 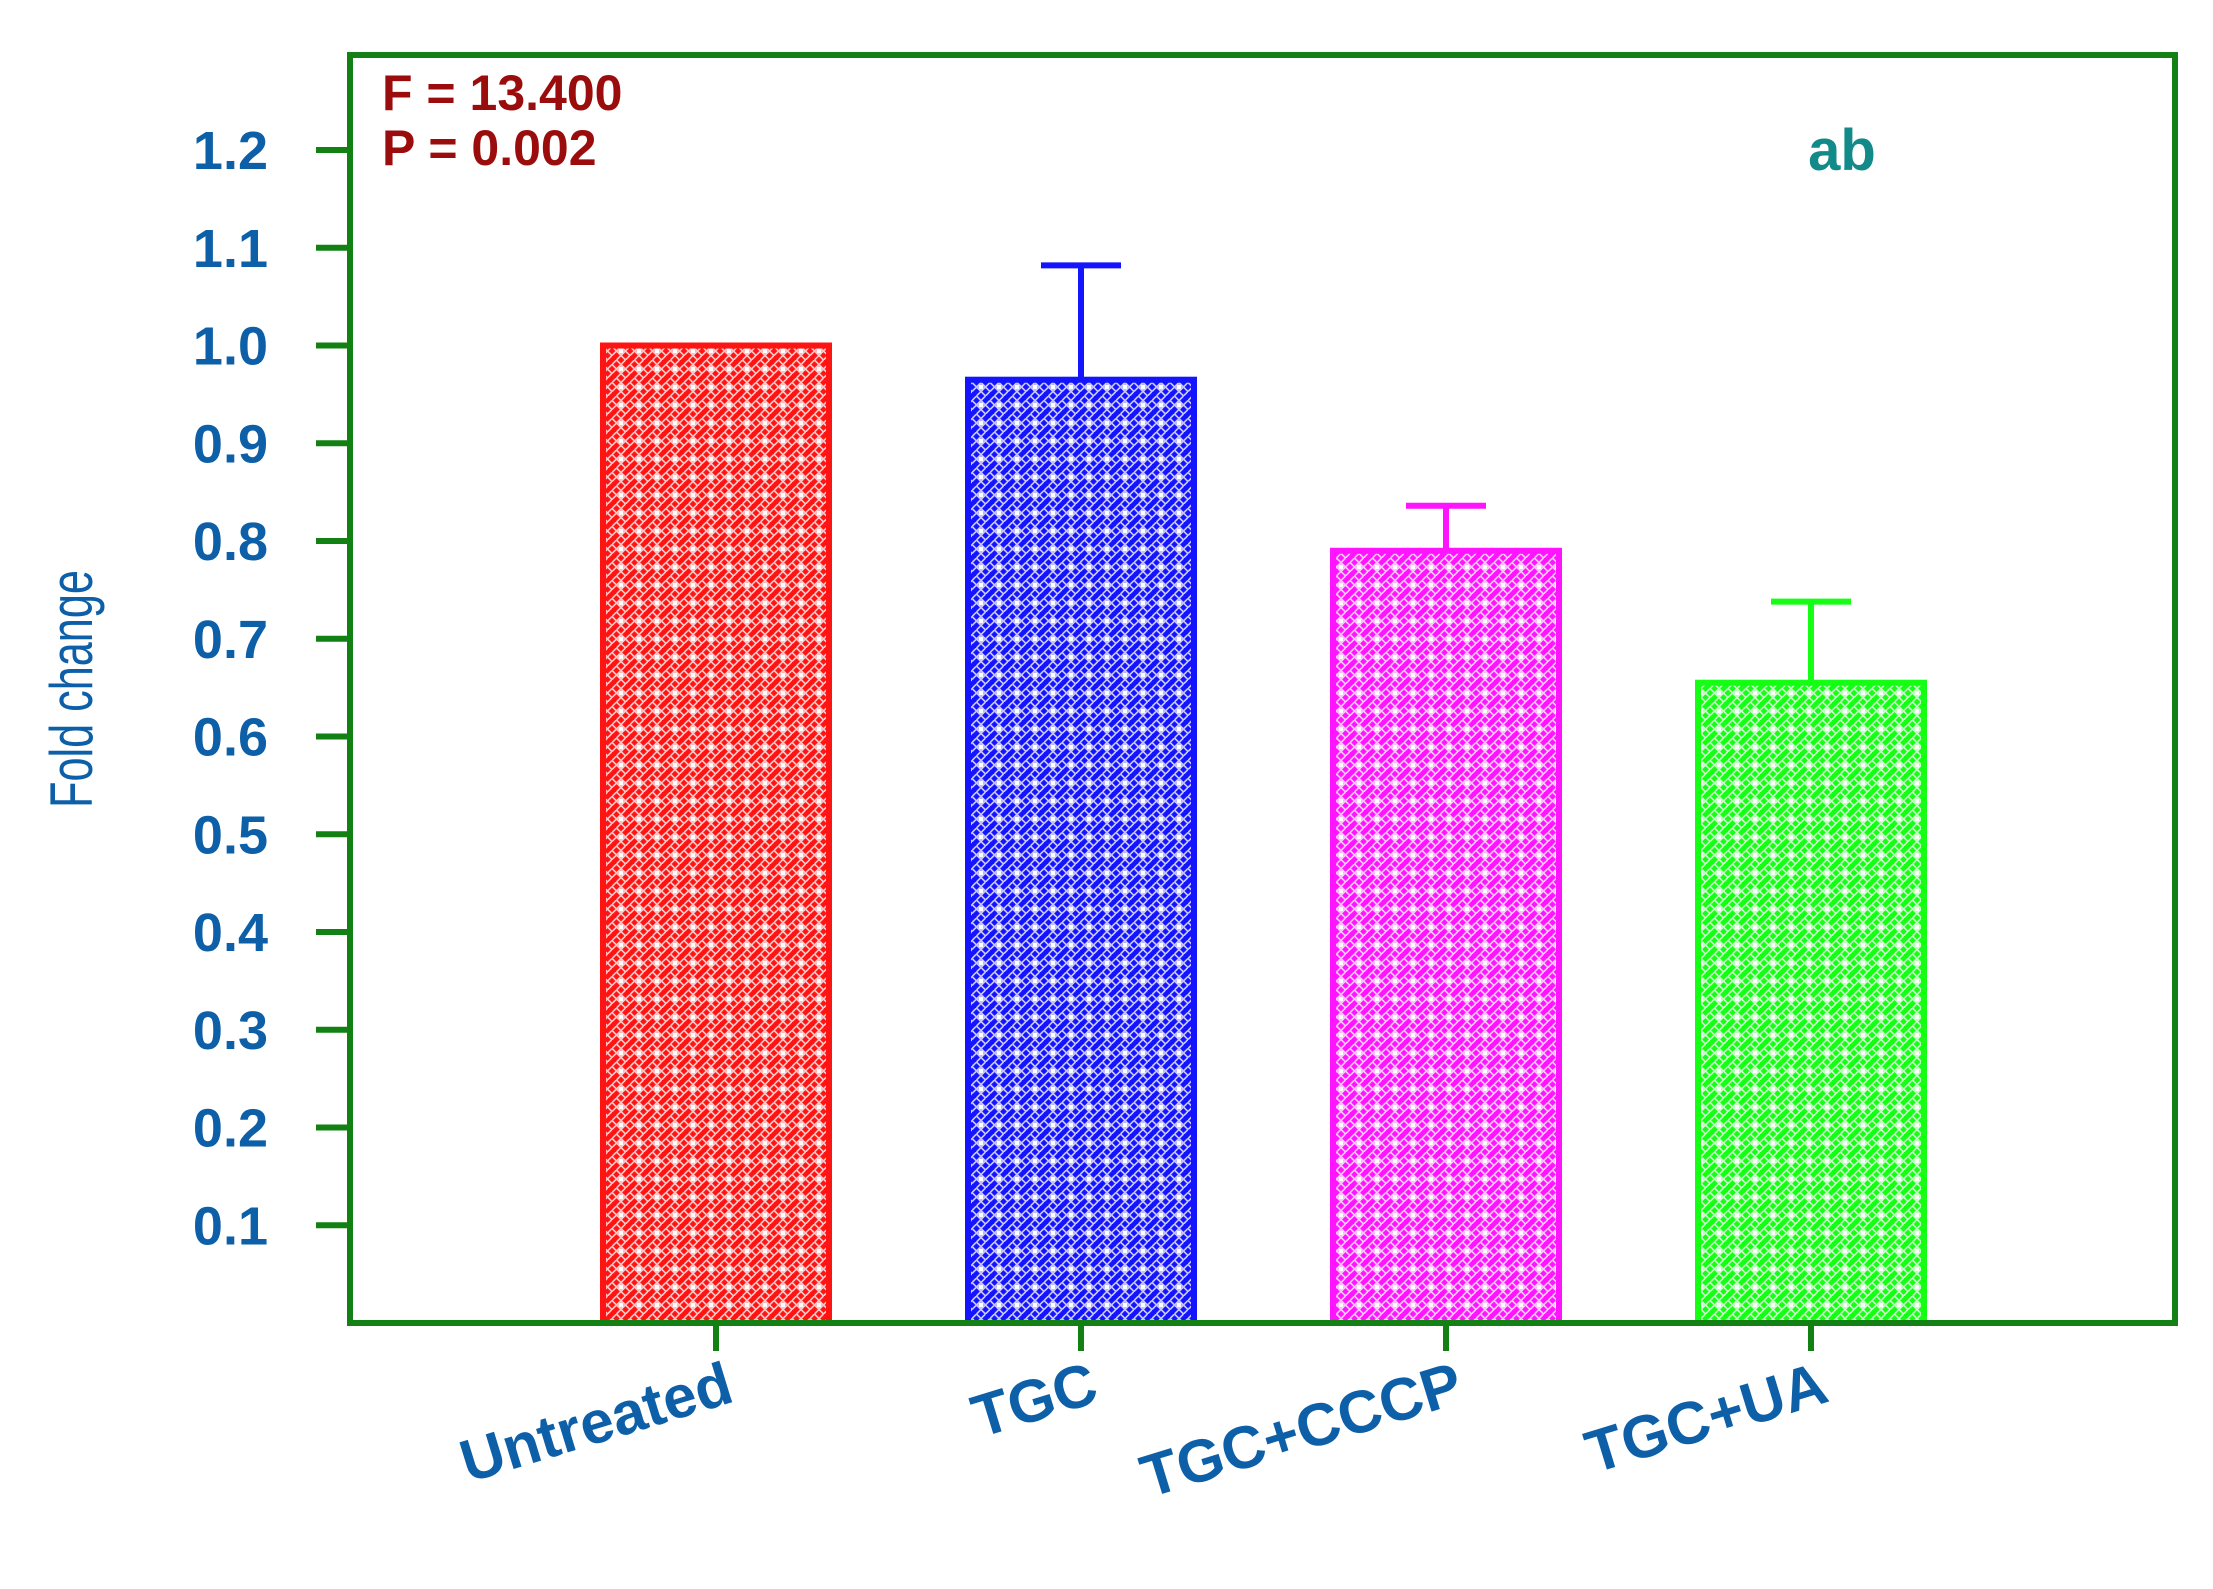 What do you see at coordinates (716, 834) in the screenshot?
I see `bar-untreated` at bounding box center [716, 834].